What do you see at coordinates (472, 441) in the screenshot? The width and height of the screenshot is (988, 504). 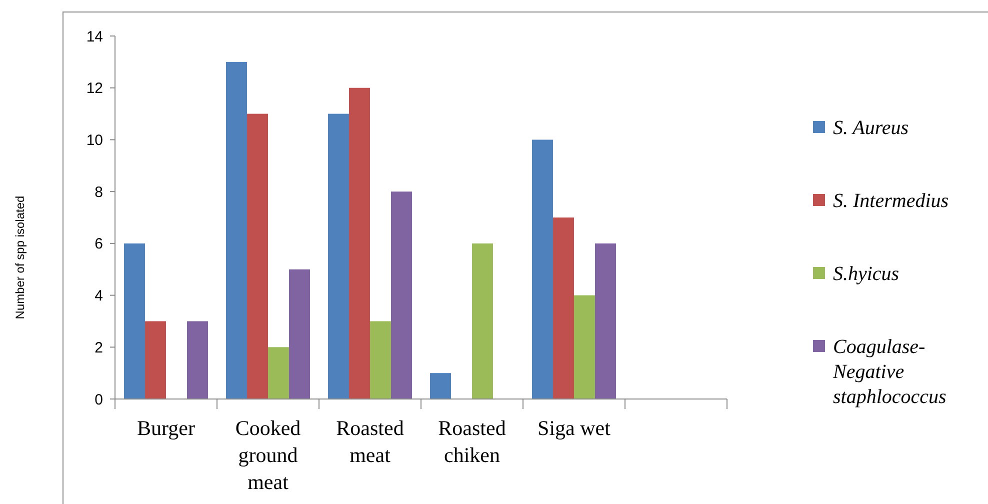 I see `x-tick-label: Roasted chiken` at bounding box center [472, 441].